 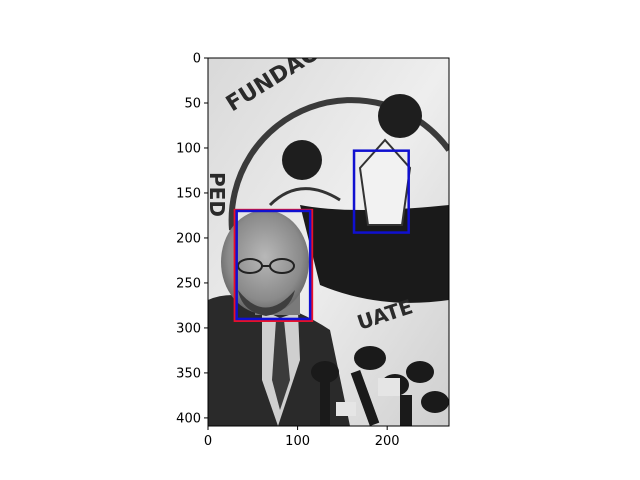 What do you see at coordinates (192, 103) in the screenshot?
I see `y-tick-label: 50` at bounding box center [192, 103].